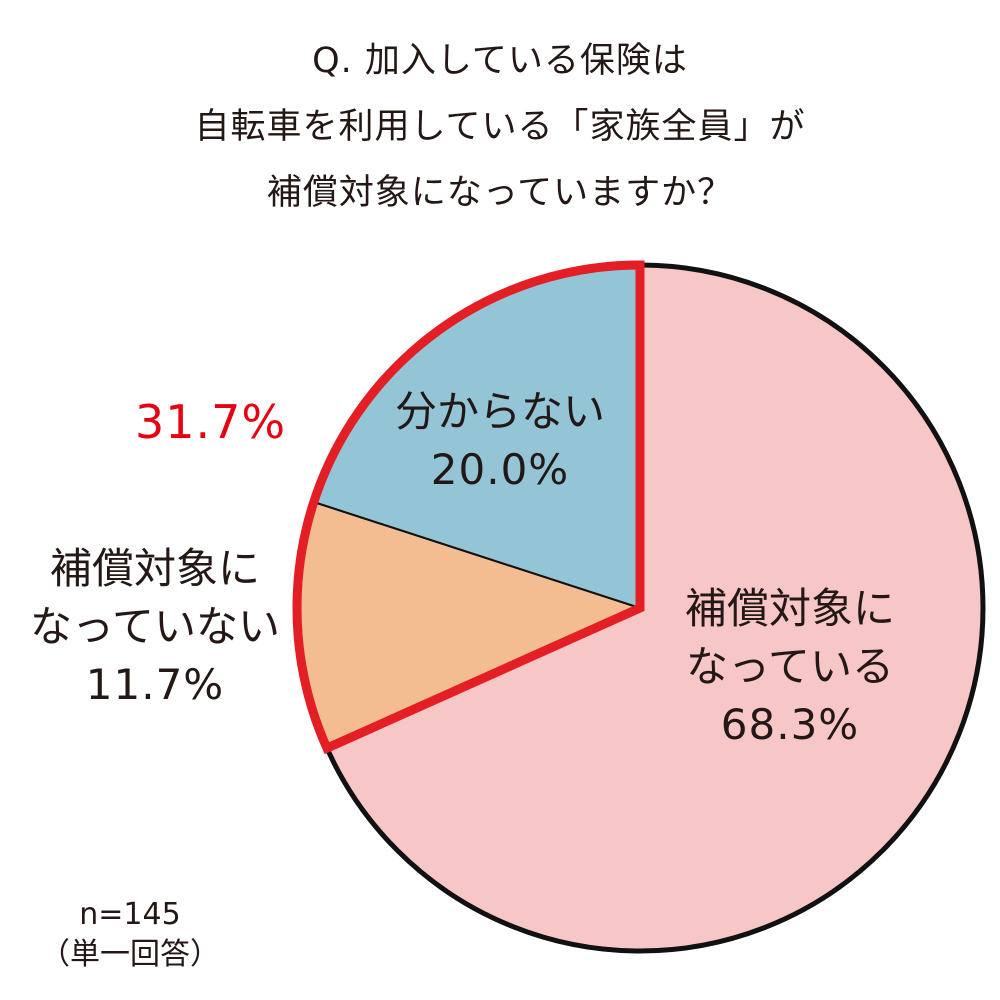 This screenshot has width=1000, height=1000. Describe the element at coordinates (500, 193) in the screenshot. I see `title-line-3: 補償対象になっていますか？` at that location.